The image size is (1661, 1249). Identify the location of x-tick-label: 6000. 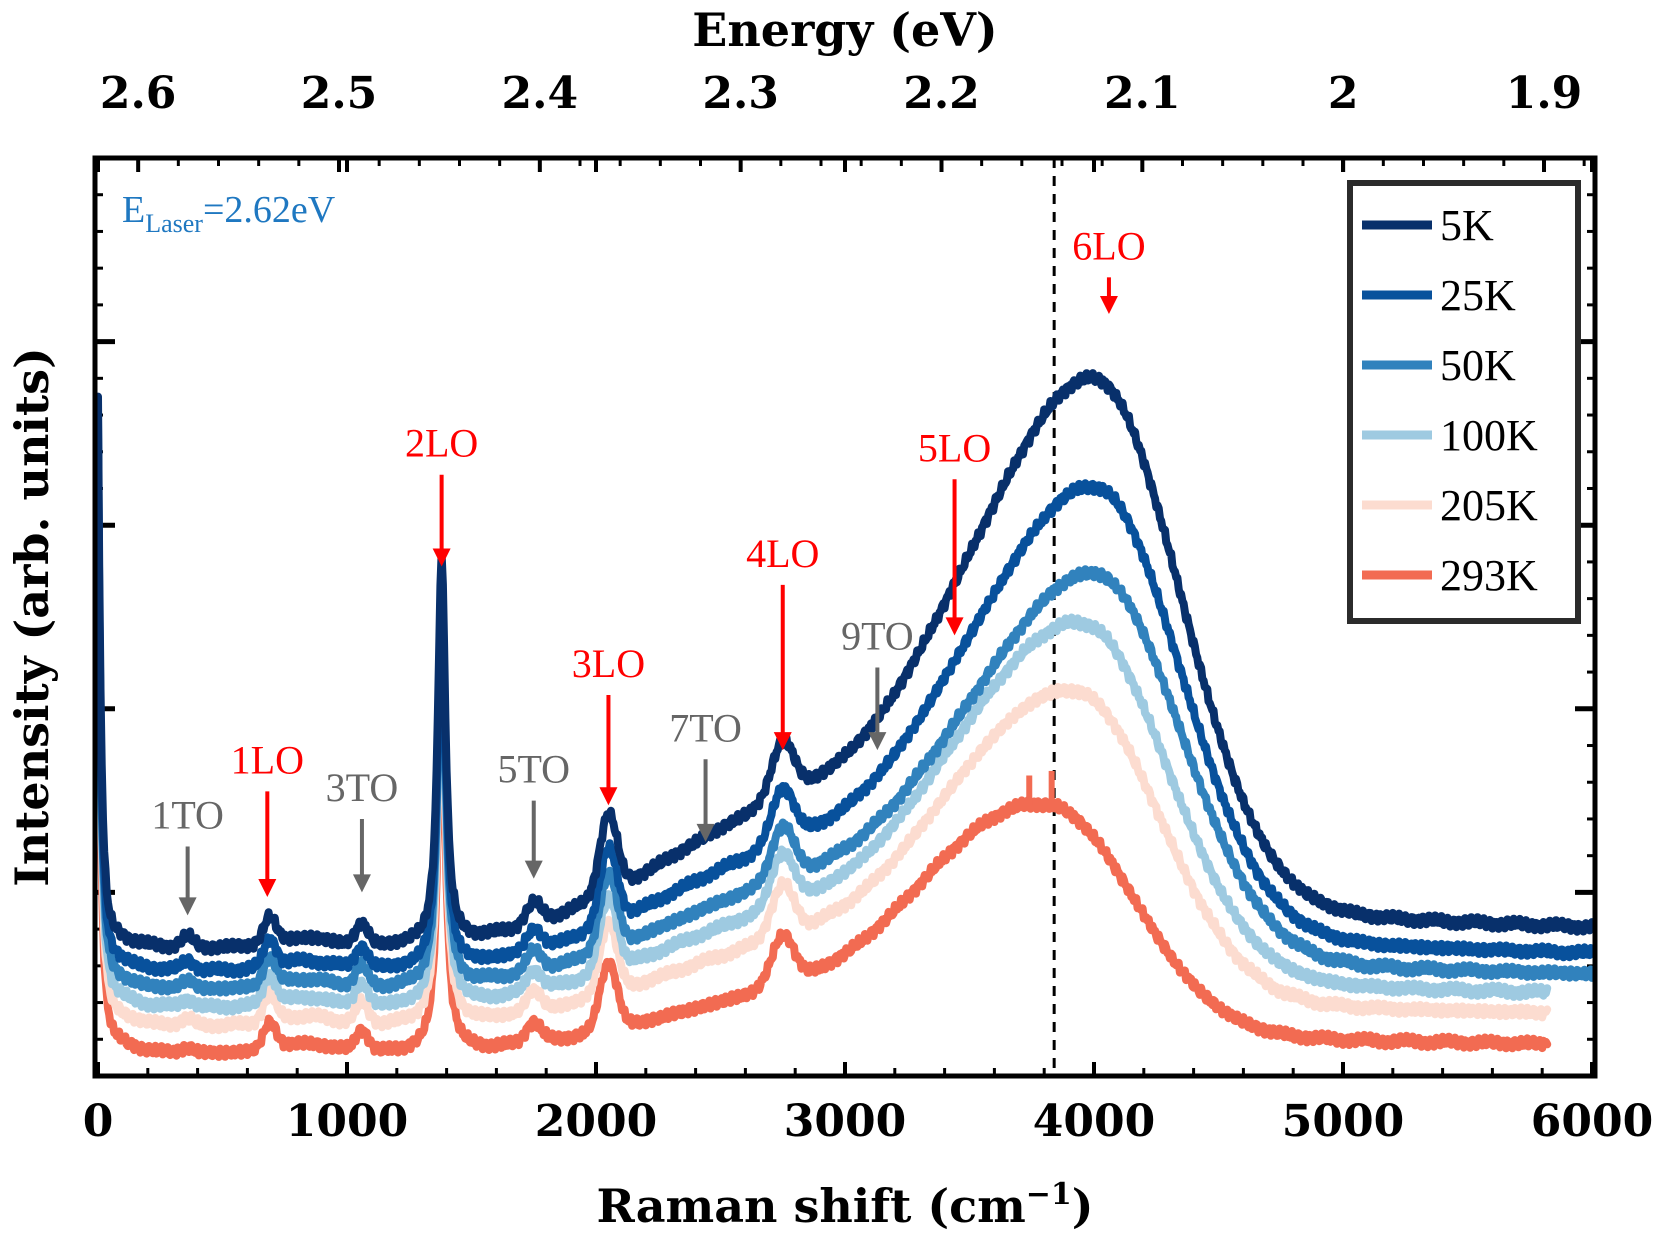
(1592, 1121).